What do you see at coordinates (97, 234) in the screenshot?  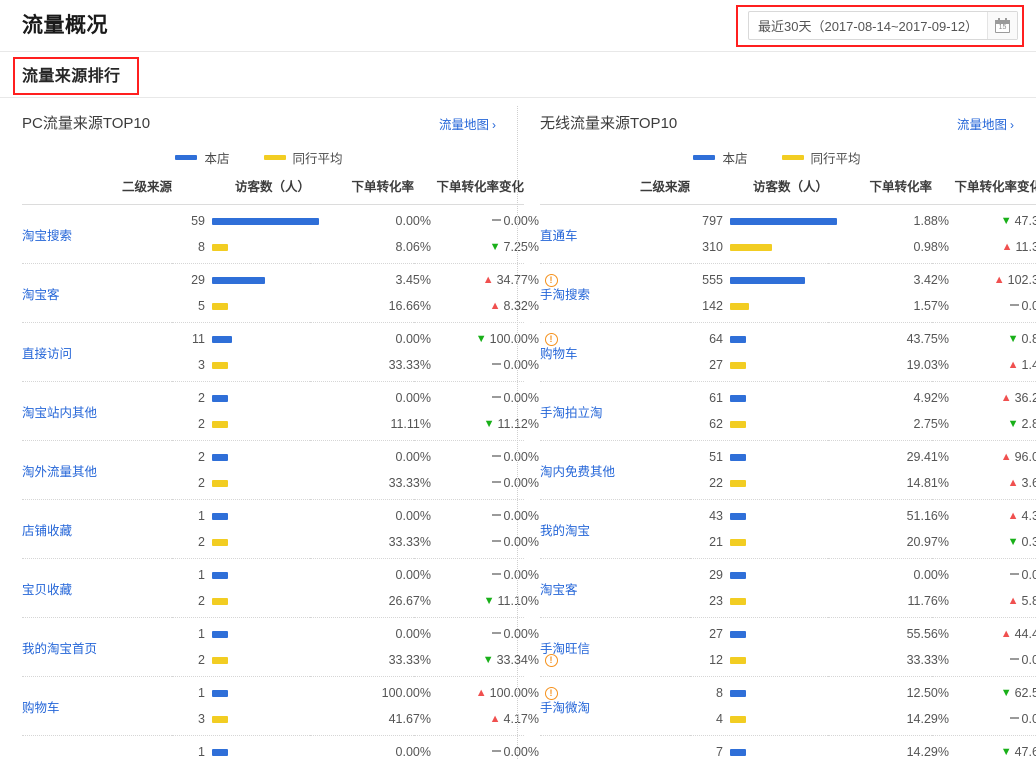 I see `source-name-link: 淘宝搜索` at bounding box center [97, 234].